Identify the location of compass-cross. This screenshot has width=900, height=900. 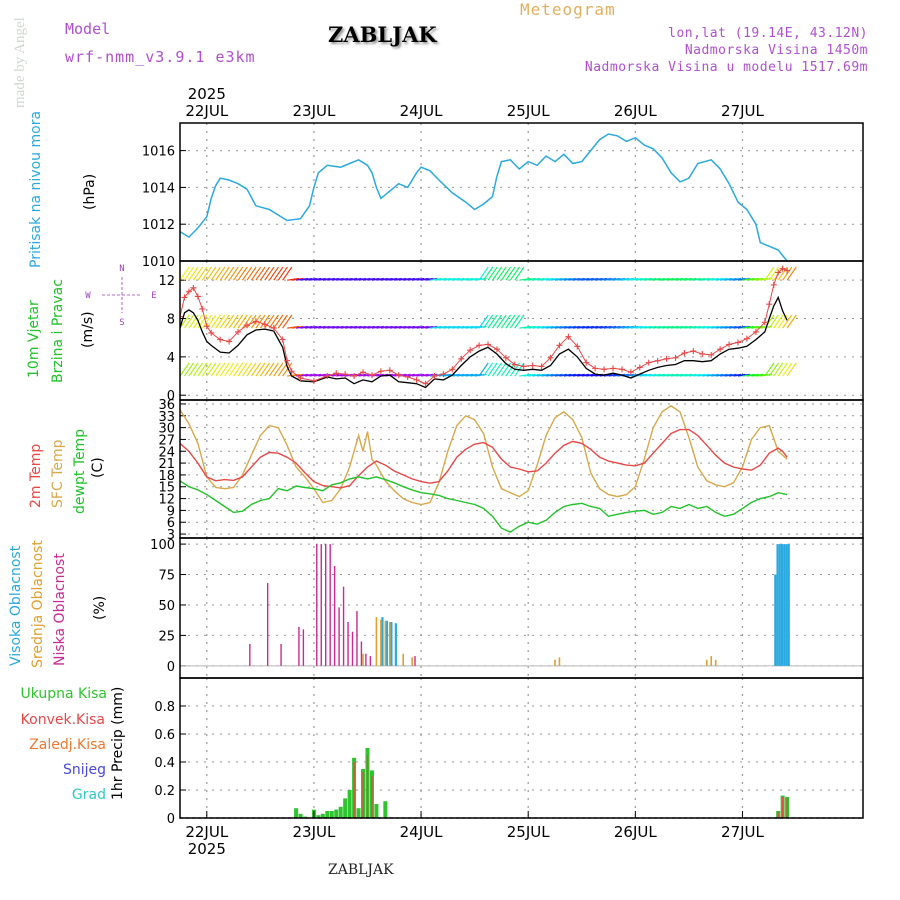
(122, 295).